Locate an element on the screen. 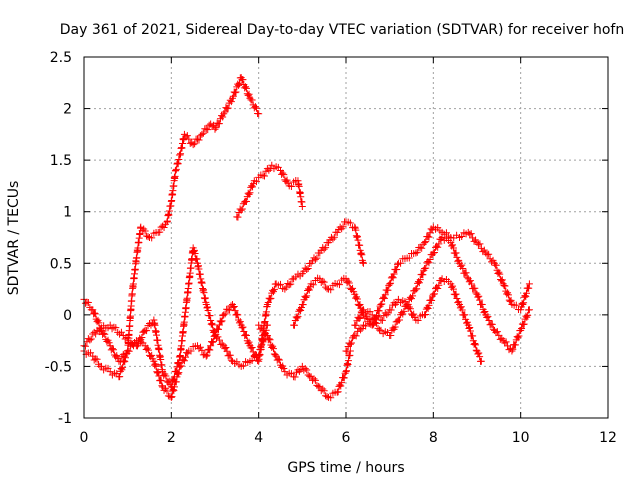 This screenshot has height=480, width=640. y-tick-label: 2.5 is located at coordinates (61, 58).